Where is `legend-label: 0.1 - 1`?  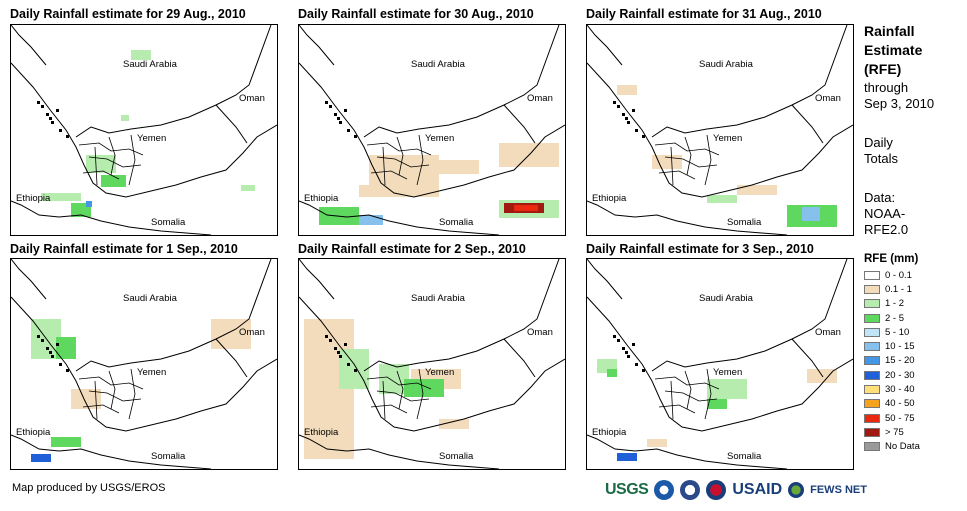 legend-label: 0.1 - 1 is located at coordinates (898, 289).